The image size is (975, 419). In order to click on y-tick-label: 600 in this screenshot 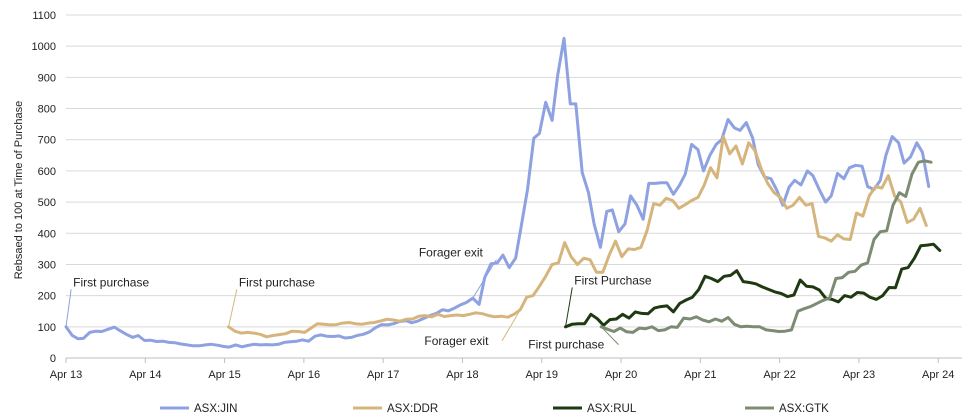, I will do `click(47, 172)`.